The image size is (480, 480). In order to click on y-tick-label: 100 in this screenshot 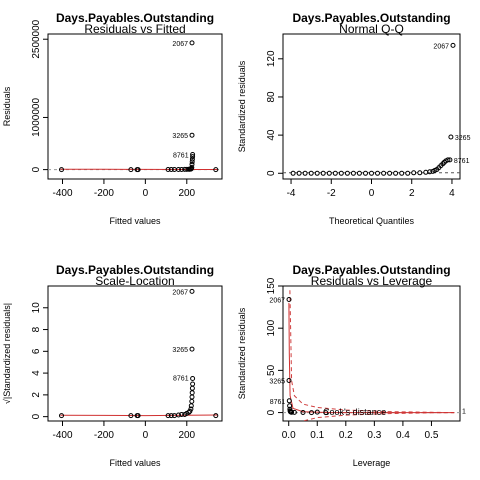, I will do `click(271, 327)`.